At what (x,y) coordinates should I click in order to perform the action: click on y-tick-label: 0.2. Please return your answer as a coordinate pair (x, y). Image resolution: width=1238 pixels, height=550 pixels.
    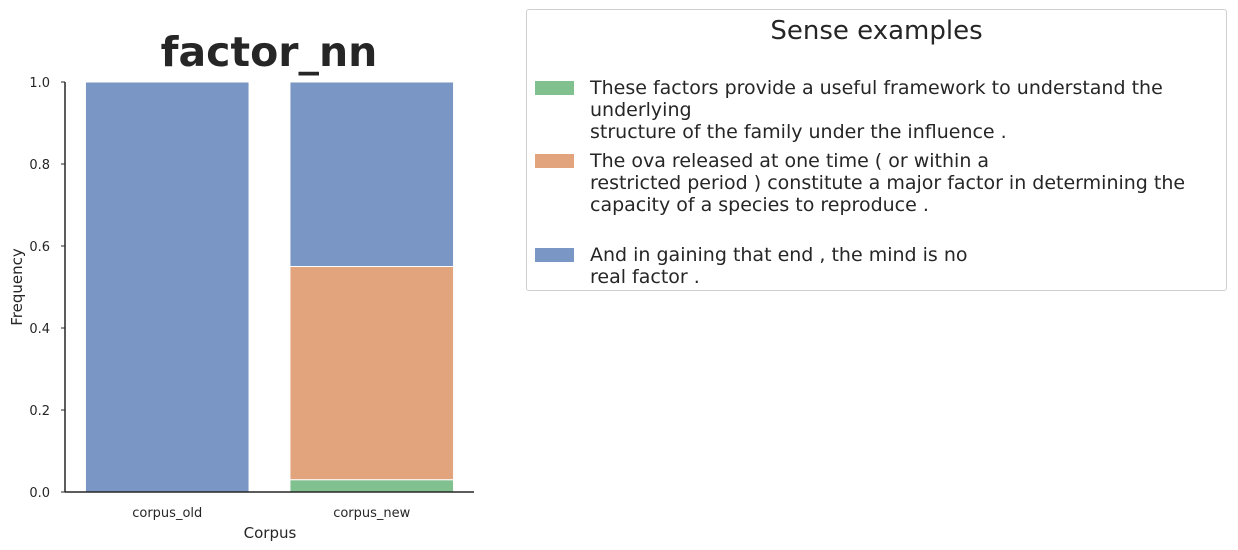
    Looking at the image, I should click on (39, 411).